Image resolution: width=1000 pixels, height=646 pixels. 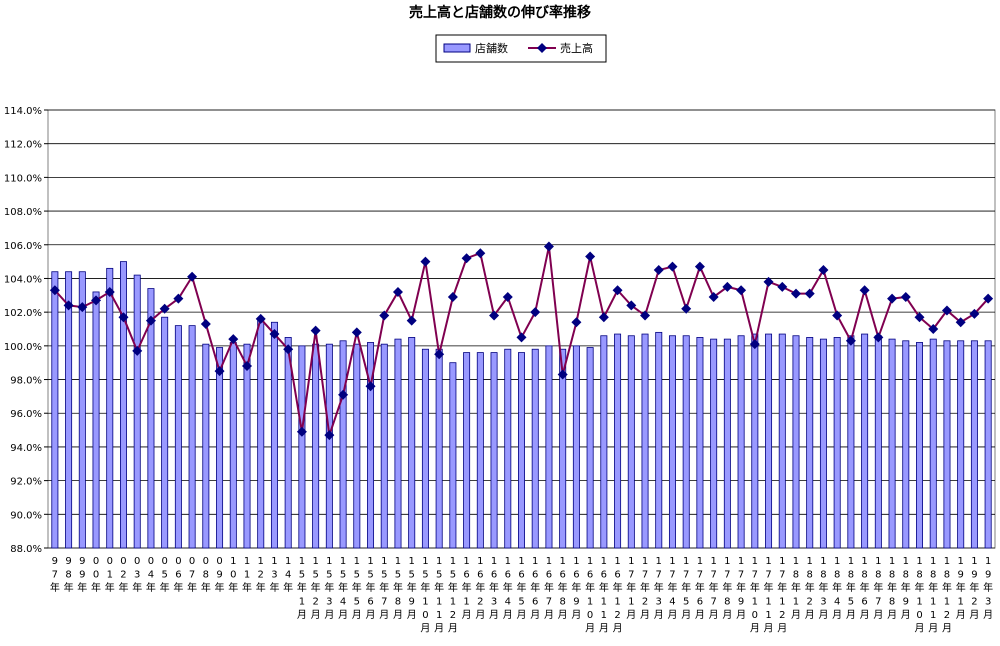 I want to click on y-tick-label: 104.0%, so click(x=23, y=279).